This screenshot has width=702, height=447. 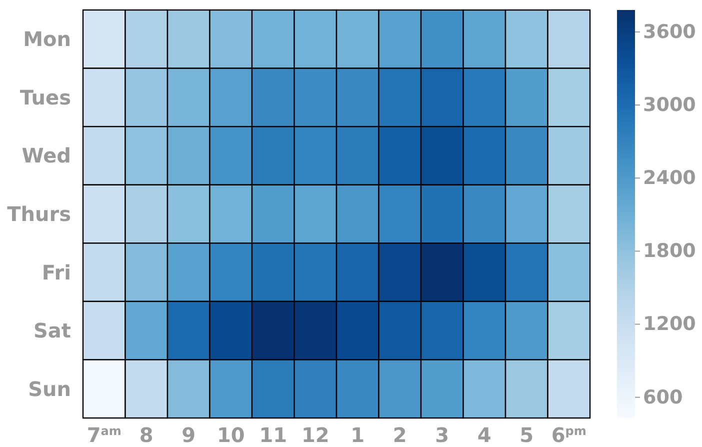 I want to click on x-tick-label: 9, so click(x=189, y=435).